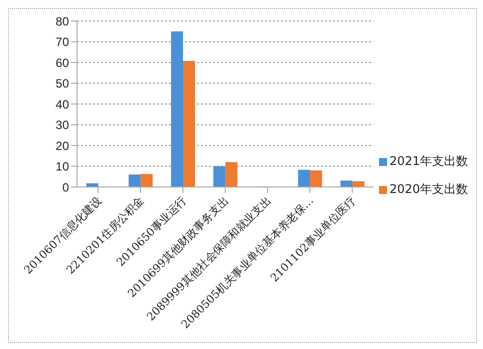 This screenshot has width=483, height=349. I want to click on y-tick-label: 0, so click(66, 187).